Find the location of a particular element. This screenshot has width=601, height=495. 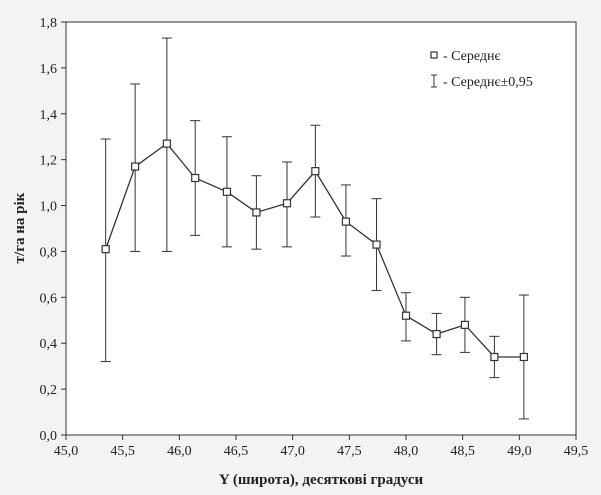

legend-square-icon is located at coordinates (434, 55).